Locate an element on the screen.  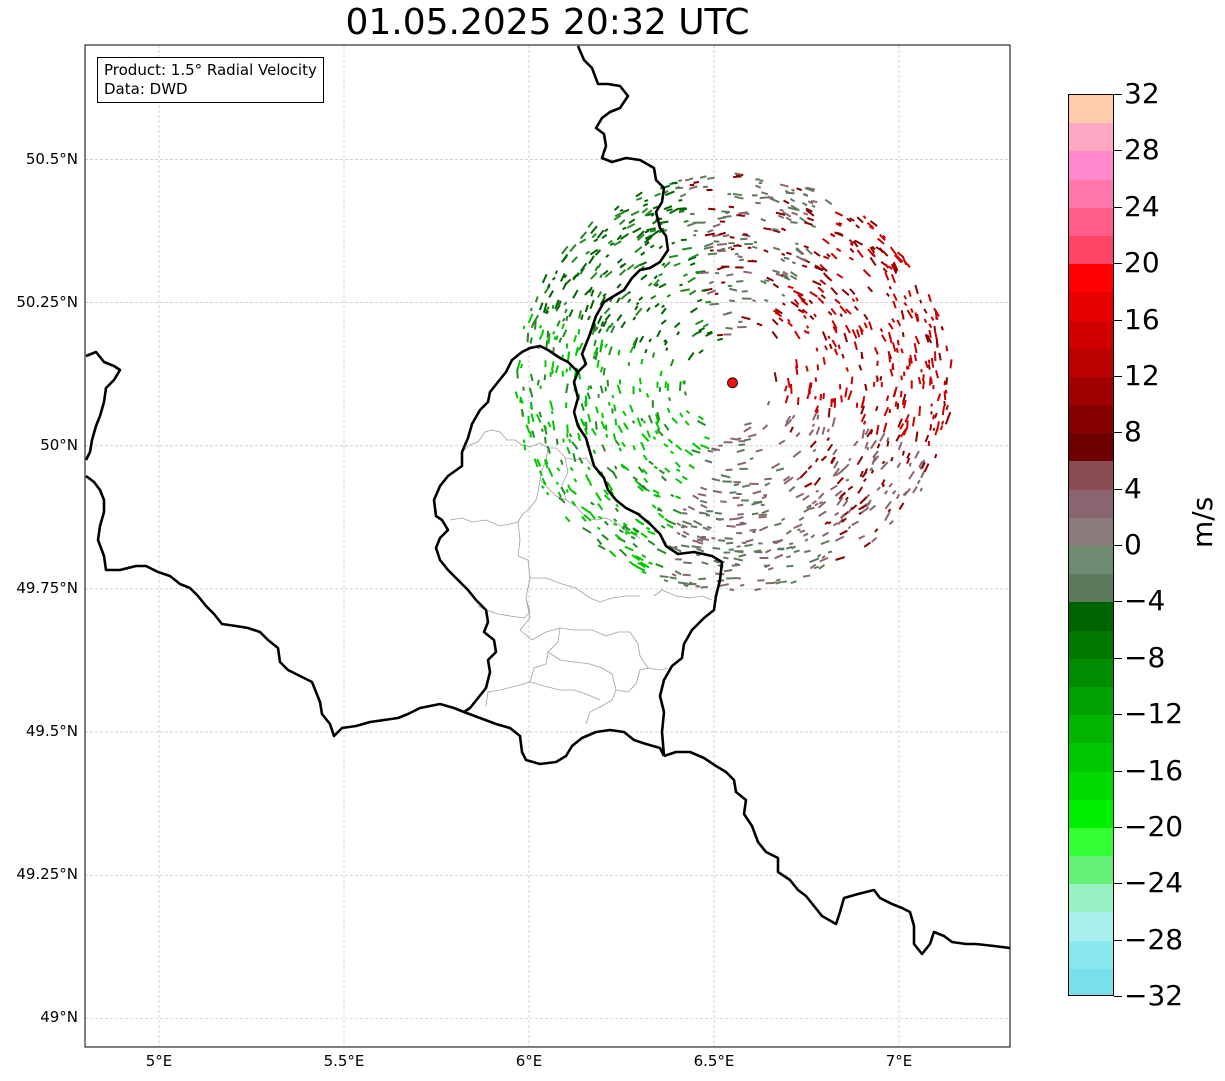
colorbar-tick-label: −16 is located at coordinates (1154, 770).